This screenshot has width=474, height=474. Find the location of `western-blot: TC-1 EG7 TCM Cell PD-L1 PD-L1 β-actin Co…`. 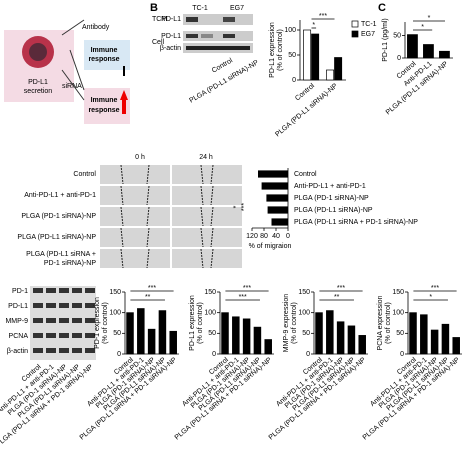

western-blot: TC-1 EG7 TCM Cell PD-L1 PD-L1 β-actin Co… is located at coordinates (206, 55).